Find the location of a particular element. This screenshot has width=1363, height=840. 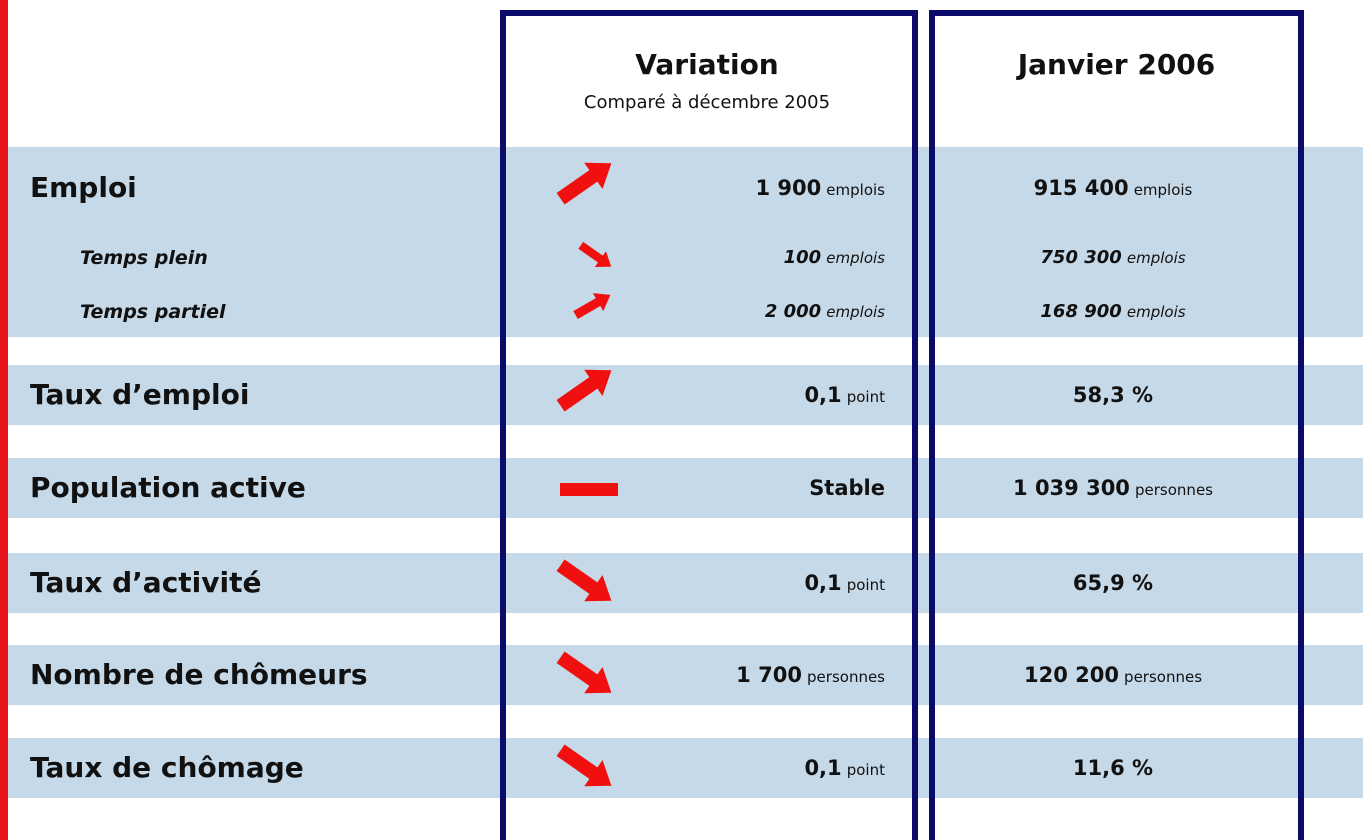

value: 168 900 is located at coordinates (1081, 311).